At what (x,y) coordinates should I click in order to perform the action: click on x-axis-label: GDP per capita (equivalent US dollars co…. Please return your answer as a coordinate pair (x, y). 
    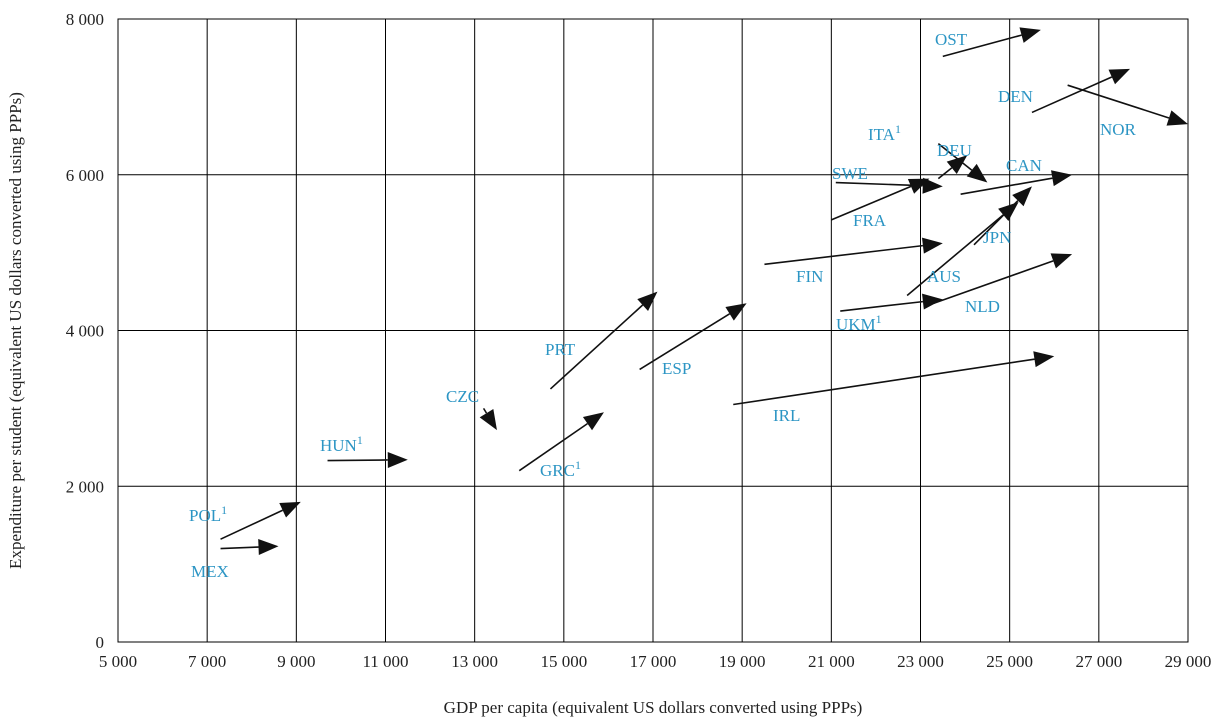
    Looking at the image, I should click on (653, 707).